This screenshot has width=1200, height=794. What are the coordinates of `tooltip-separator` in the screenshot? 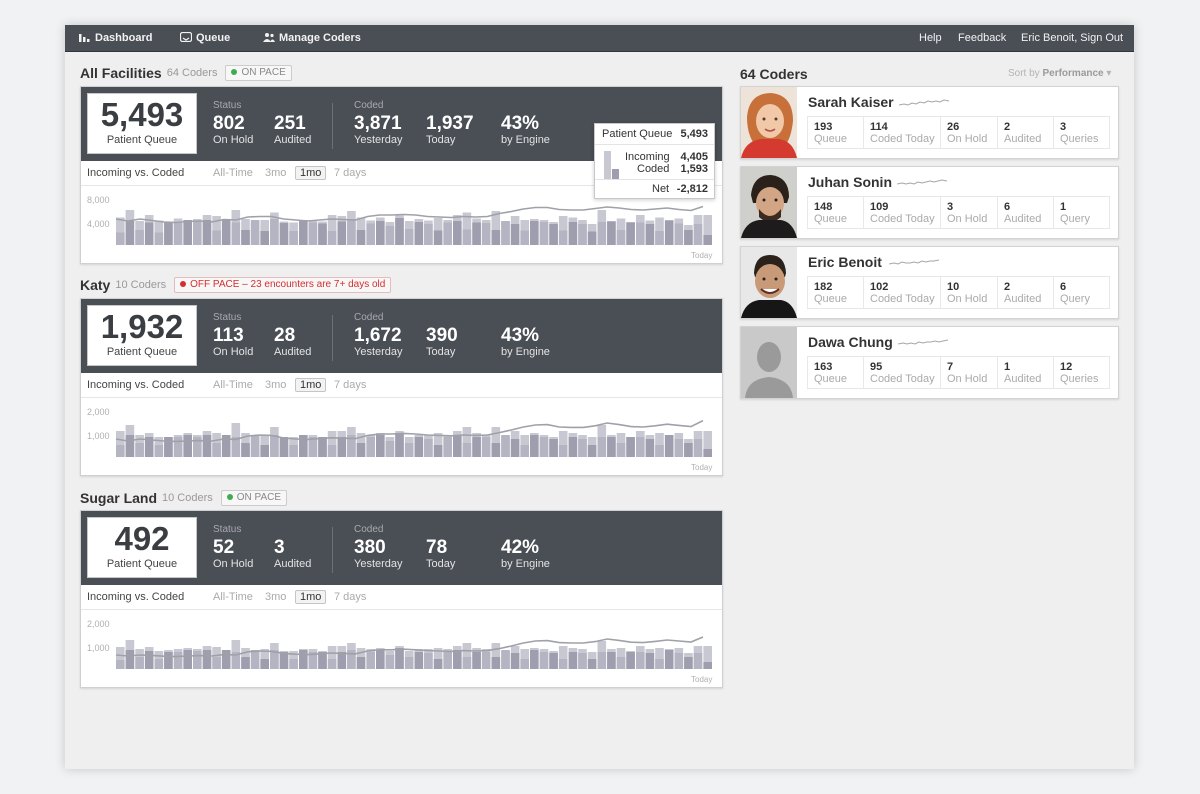 It's located at (654, 179).